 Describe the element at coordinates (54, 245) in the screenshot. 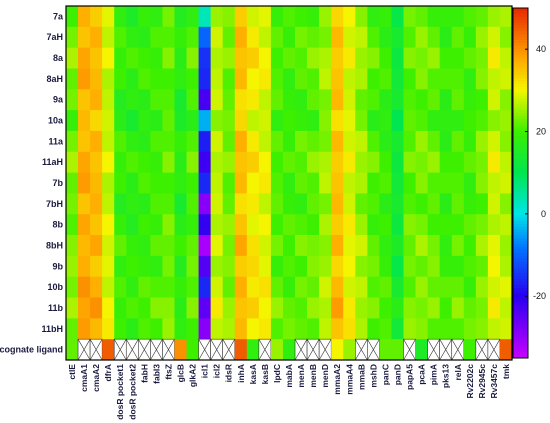

I see `row-label: 8bH` at that location.